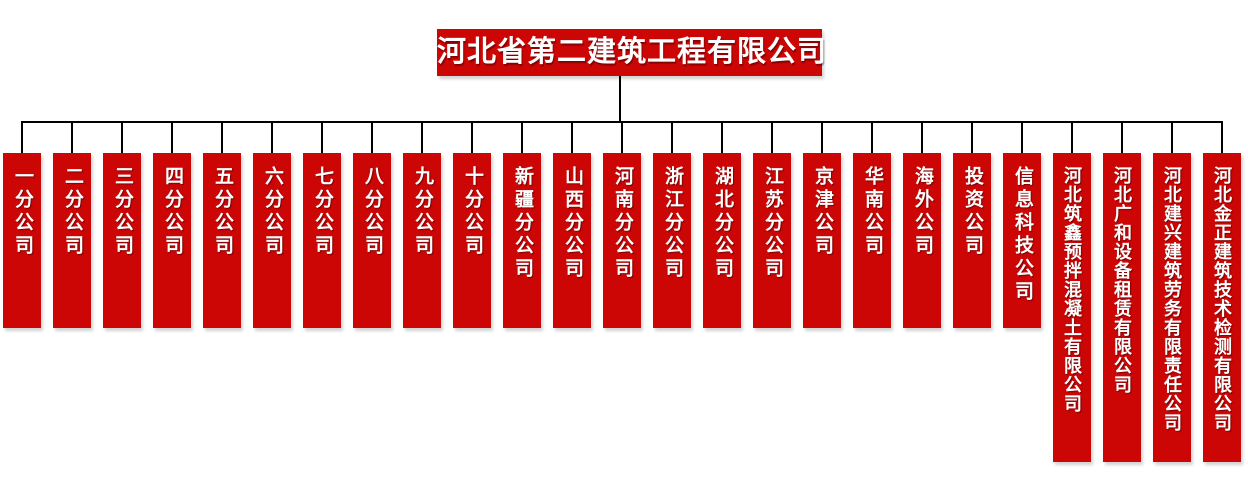  Describe the element at coordinates (620, 99) in the screenshot. I see `root-connector-line` at that location.